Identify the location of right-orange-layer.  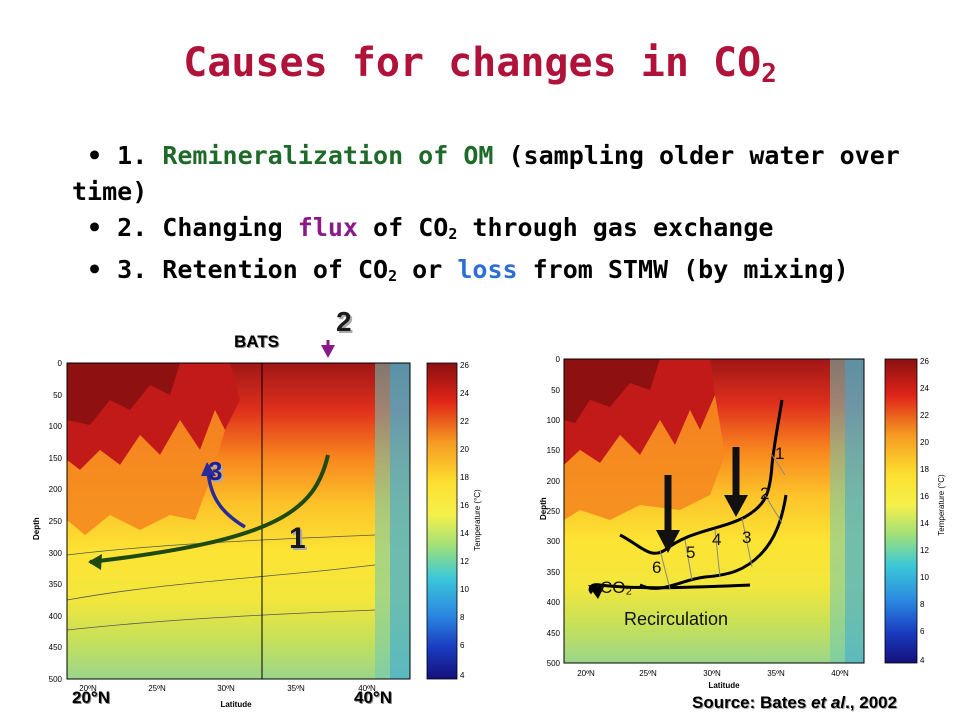
(644, 457).